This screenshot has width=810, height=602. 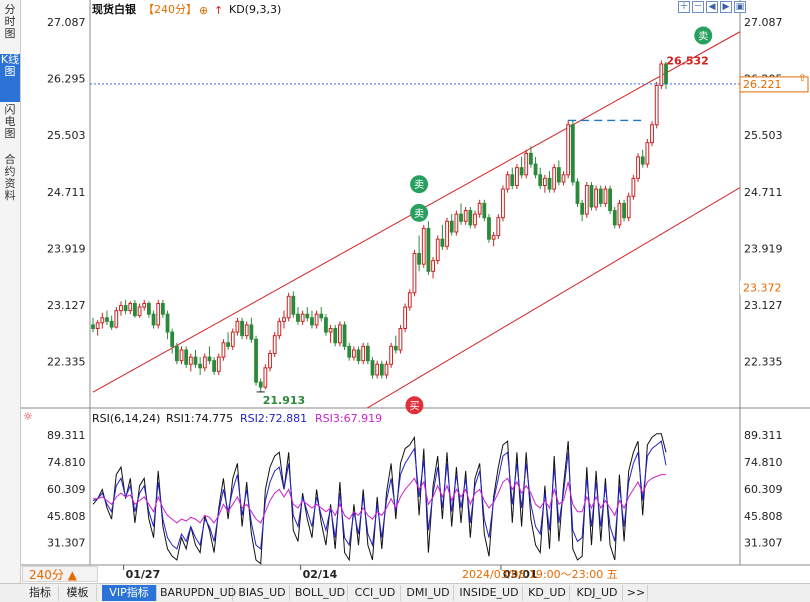 I want to click on chart-period: 【240分】, so click(x=170, y=9).